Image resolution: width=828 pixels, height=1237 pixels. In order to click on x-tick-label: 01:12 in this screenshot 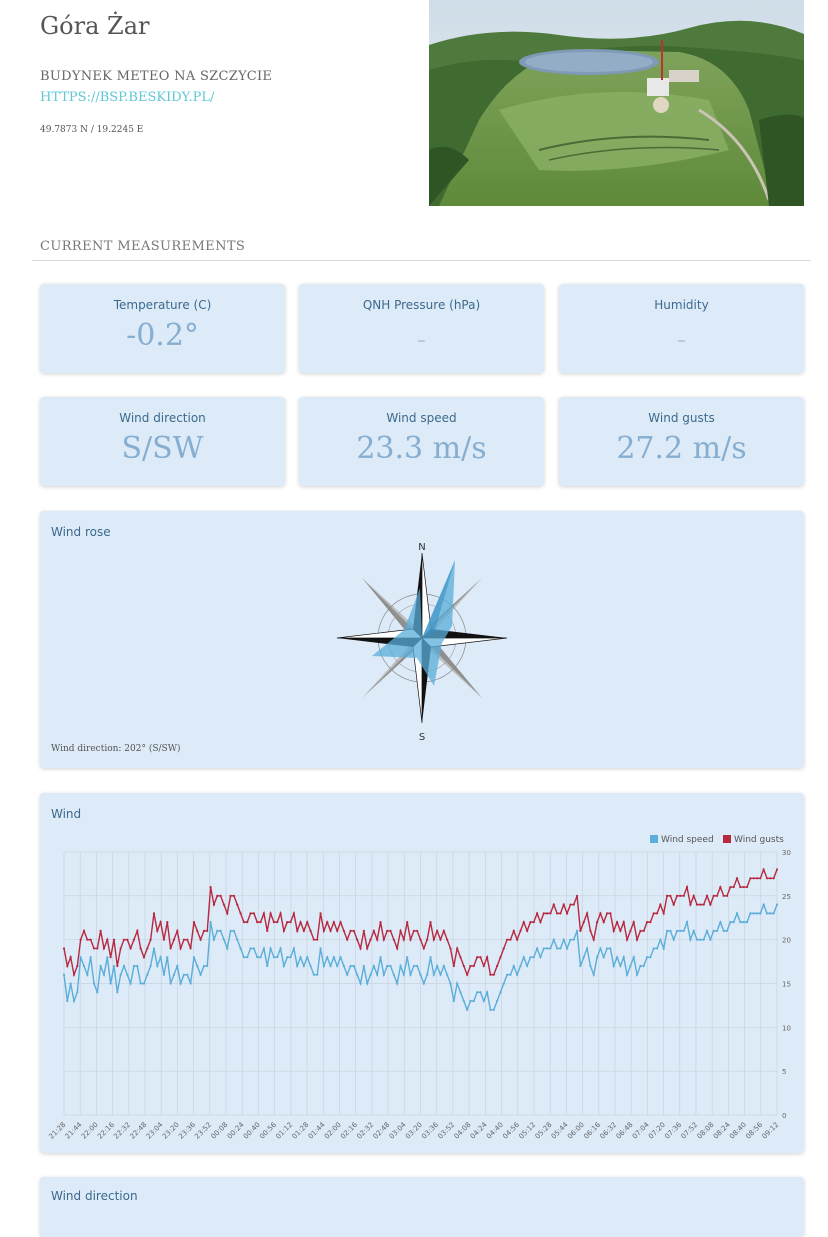, I will do `click(284, 1131)`.